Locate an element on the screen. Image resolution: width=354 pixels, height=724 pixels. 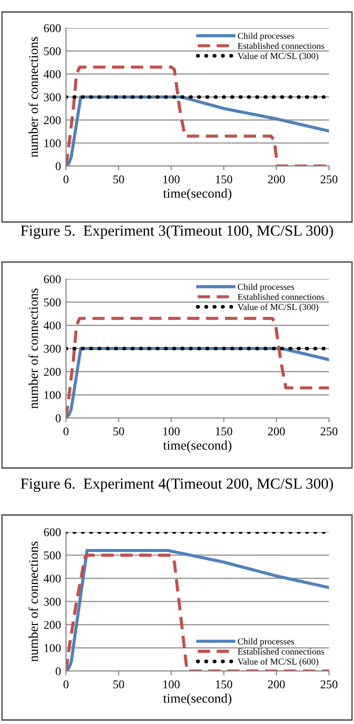
caption: Figure 6. Experiment 4(Timeout 200, MC/SL 300) is located at coordinates (176, 485).